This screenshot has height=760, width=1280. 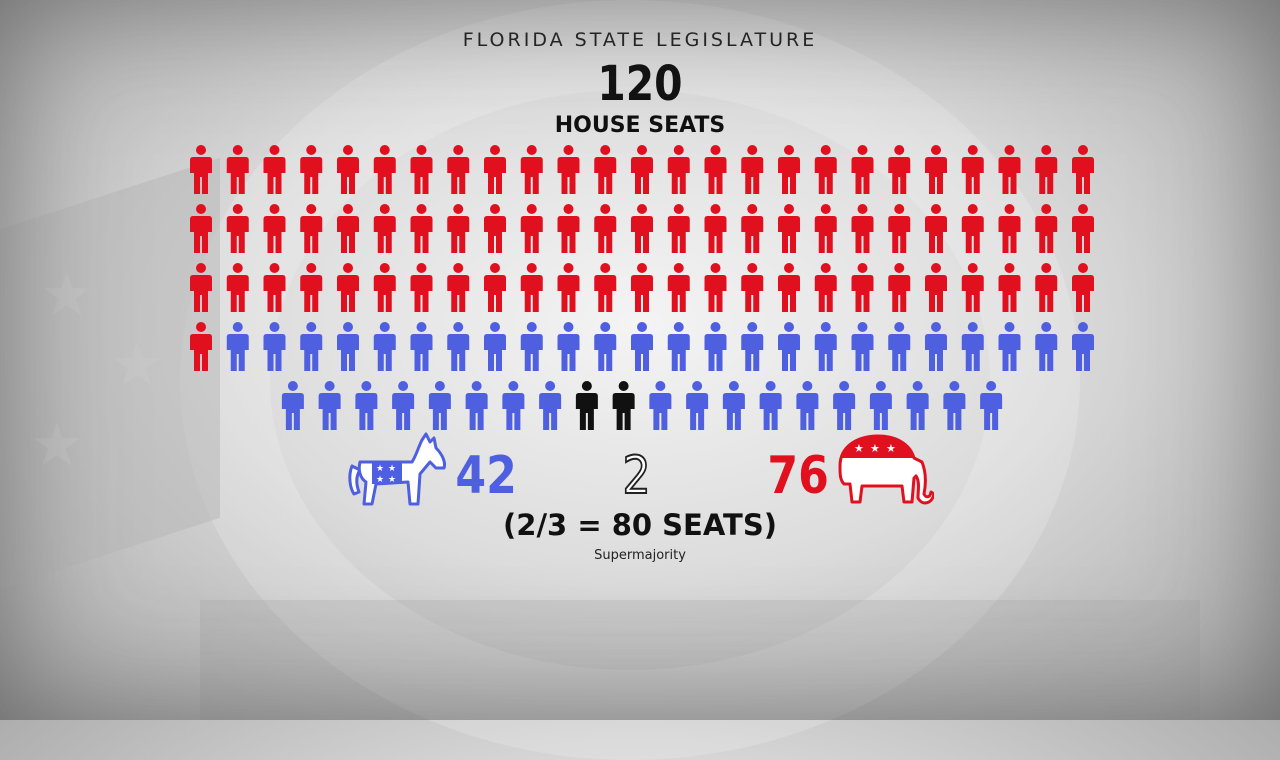 What do you see at coordinates (640, 125) in the screenshot?
I see `chart-subtitle: HOUSE SEATS` at bounding box center [640, 125].